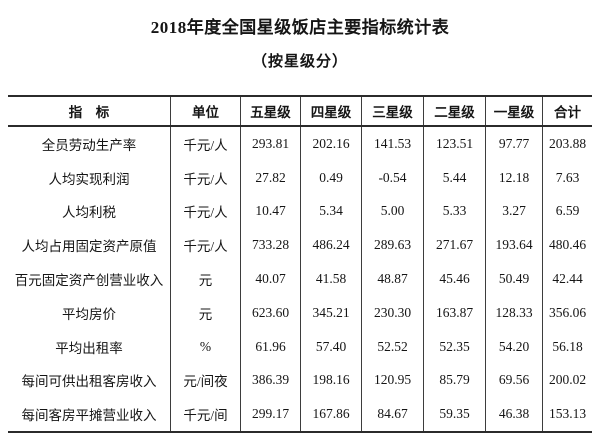 The image size is (600, 440). Describe the element at coordinates (513, 346) in the screenshot. I see `value-cell: 54.20` at that location.